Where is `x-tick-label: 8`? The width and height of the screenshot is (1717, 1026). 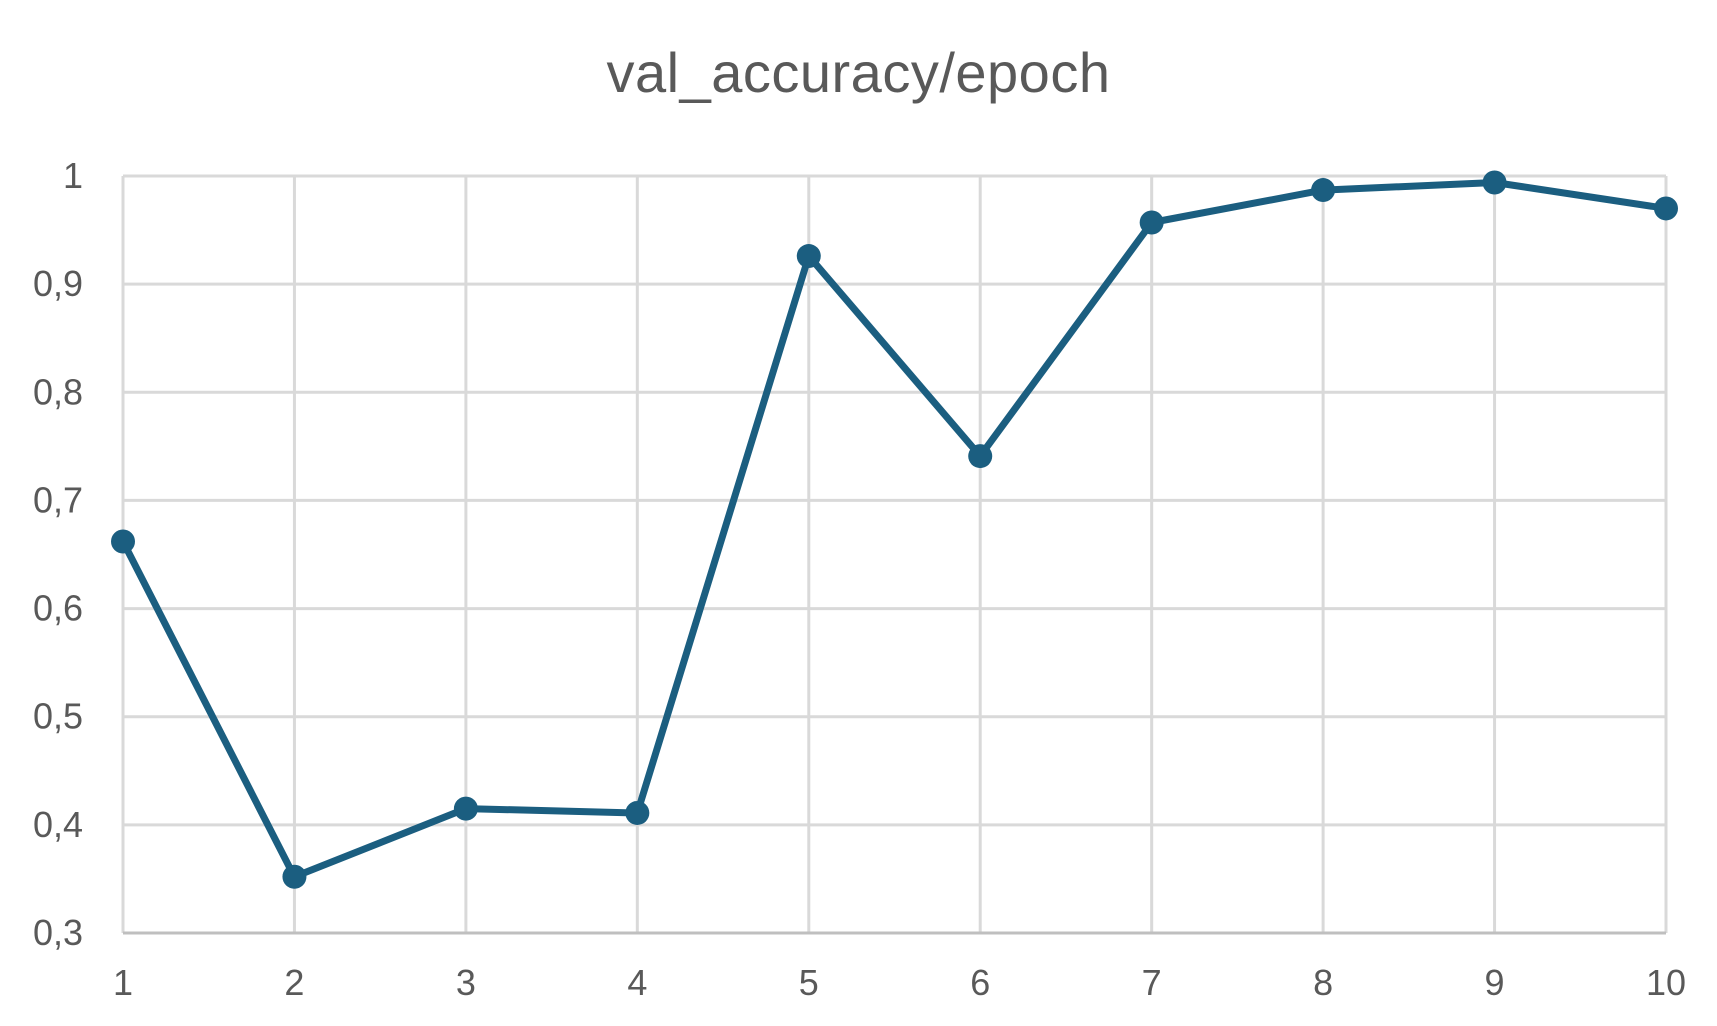 x-tick-label: 8 is located at coordinates (1323, 982).